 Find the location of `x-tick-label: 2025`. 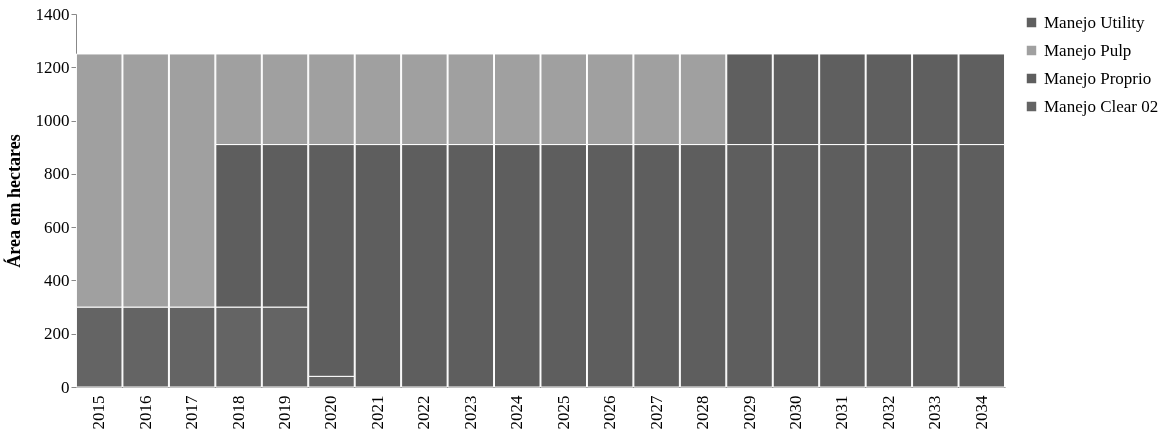

x-tick-label: 2025 is located at coordinates (563, 412).